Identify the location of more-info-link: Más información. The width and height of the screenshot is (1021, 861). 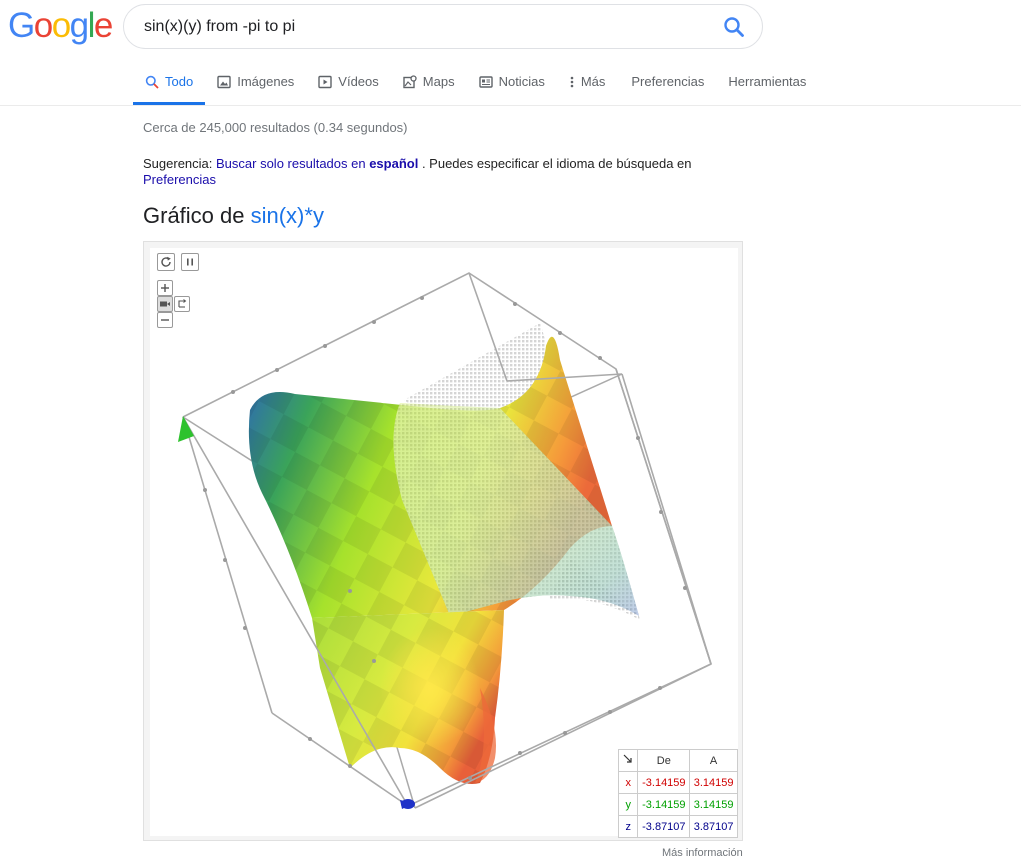
(702, 853).